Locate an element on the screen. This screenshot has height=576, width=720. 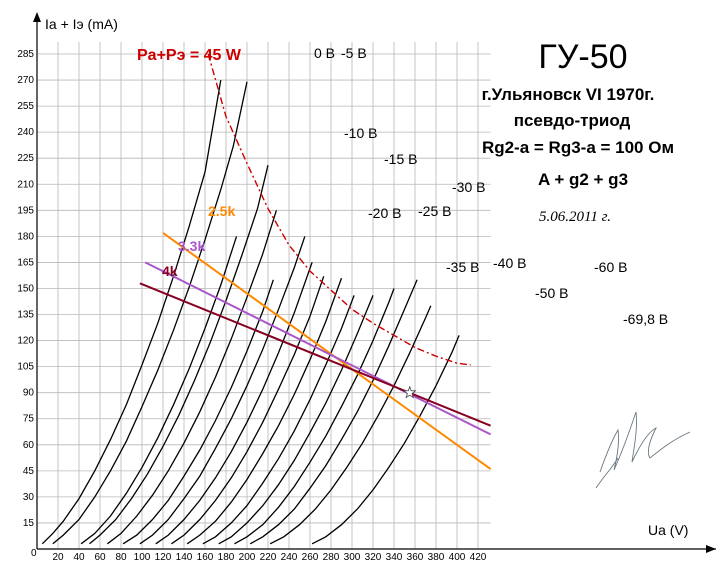
x-tick-label: 20 is located at coordinates (58, 557).